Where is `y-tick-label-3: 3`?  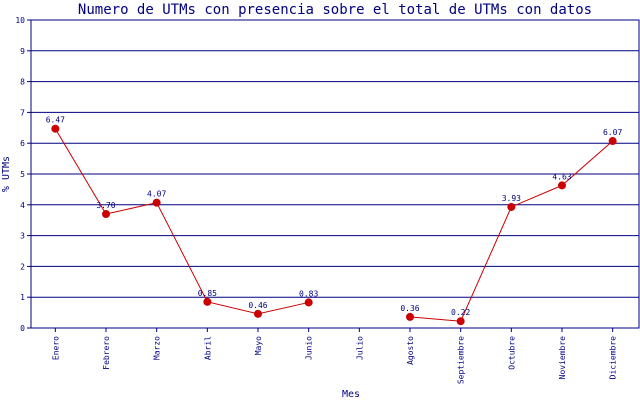 y-tick-label-3: 3 is located at coordinates (22, 236).